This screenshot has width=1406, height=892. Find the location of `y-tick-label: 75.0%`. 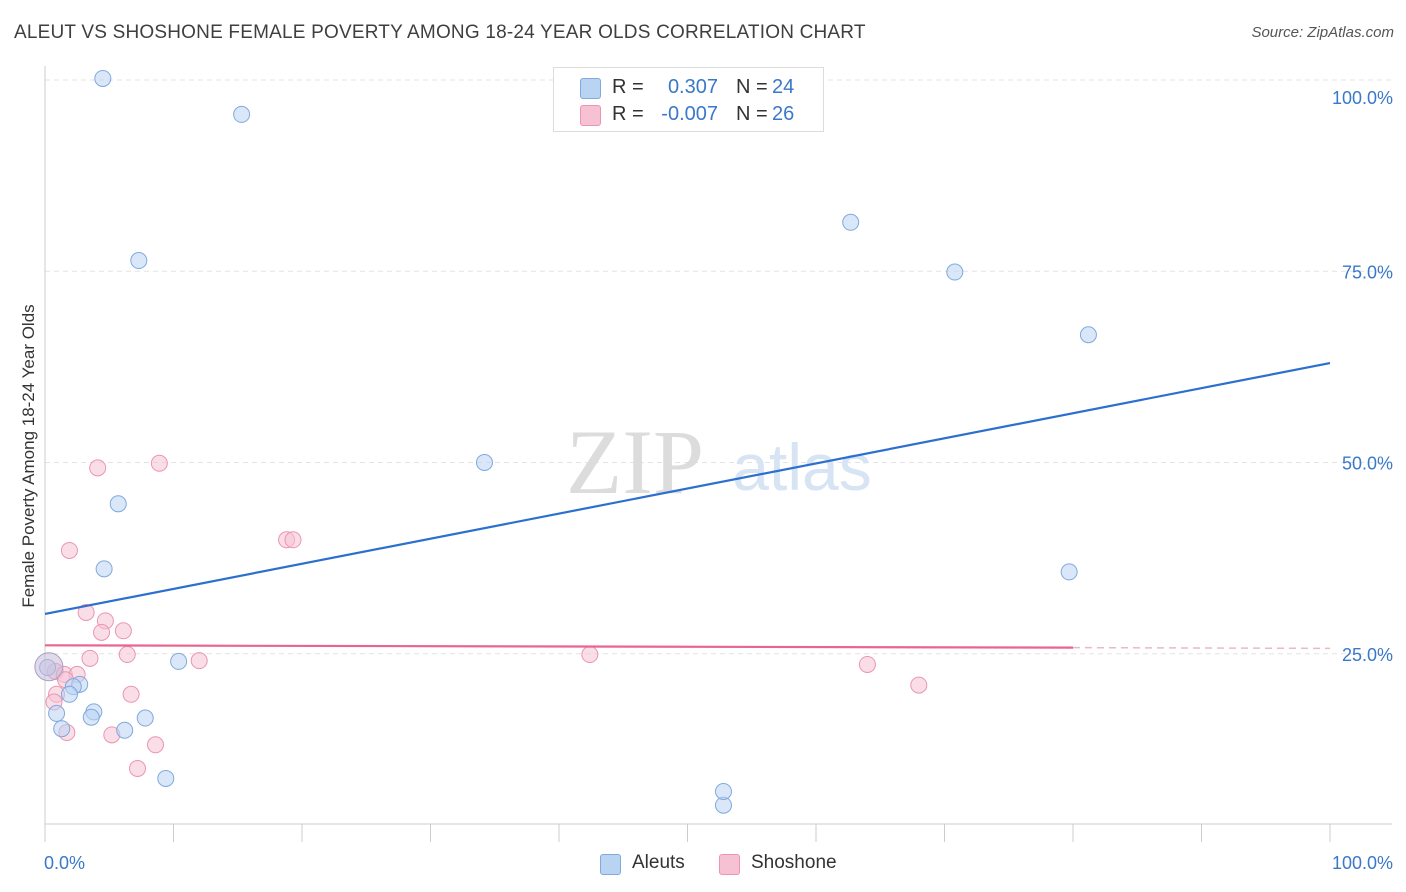

y-tick-label: 75.0% is located at coordinates (1367, 272).